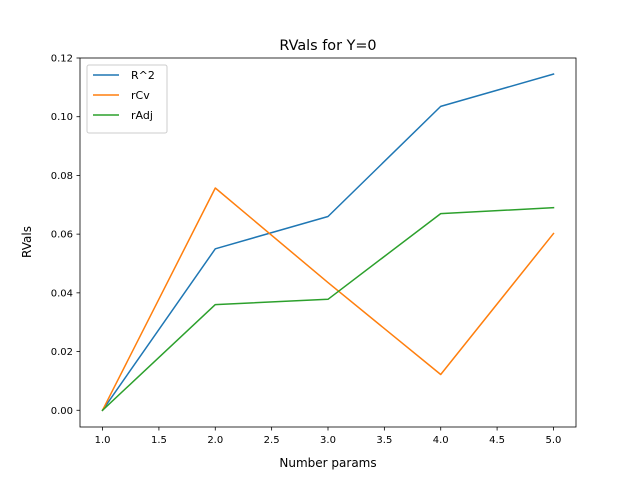  Describe the element at coordinates (62, 59) in the screenshot. I see `y-tick-label: 0.12` at that location.